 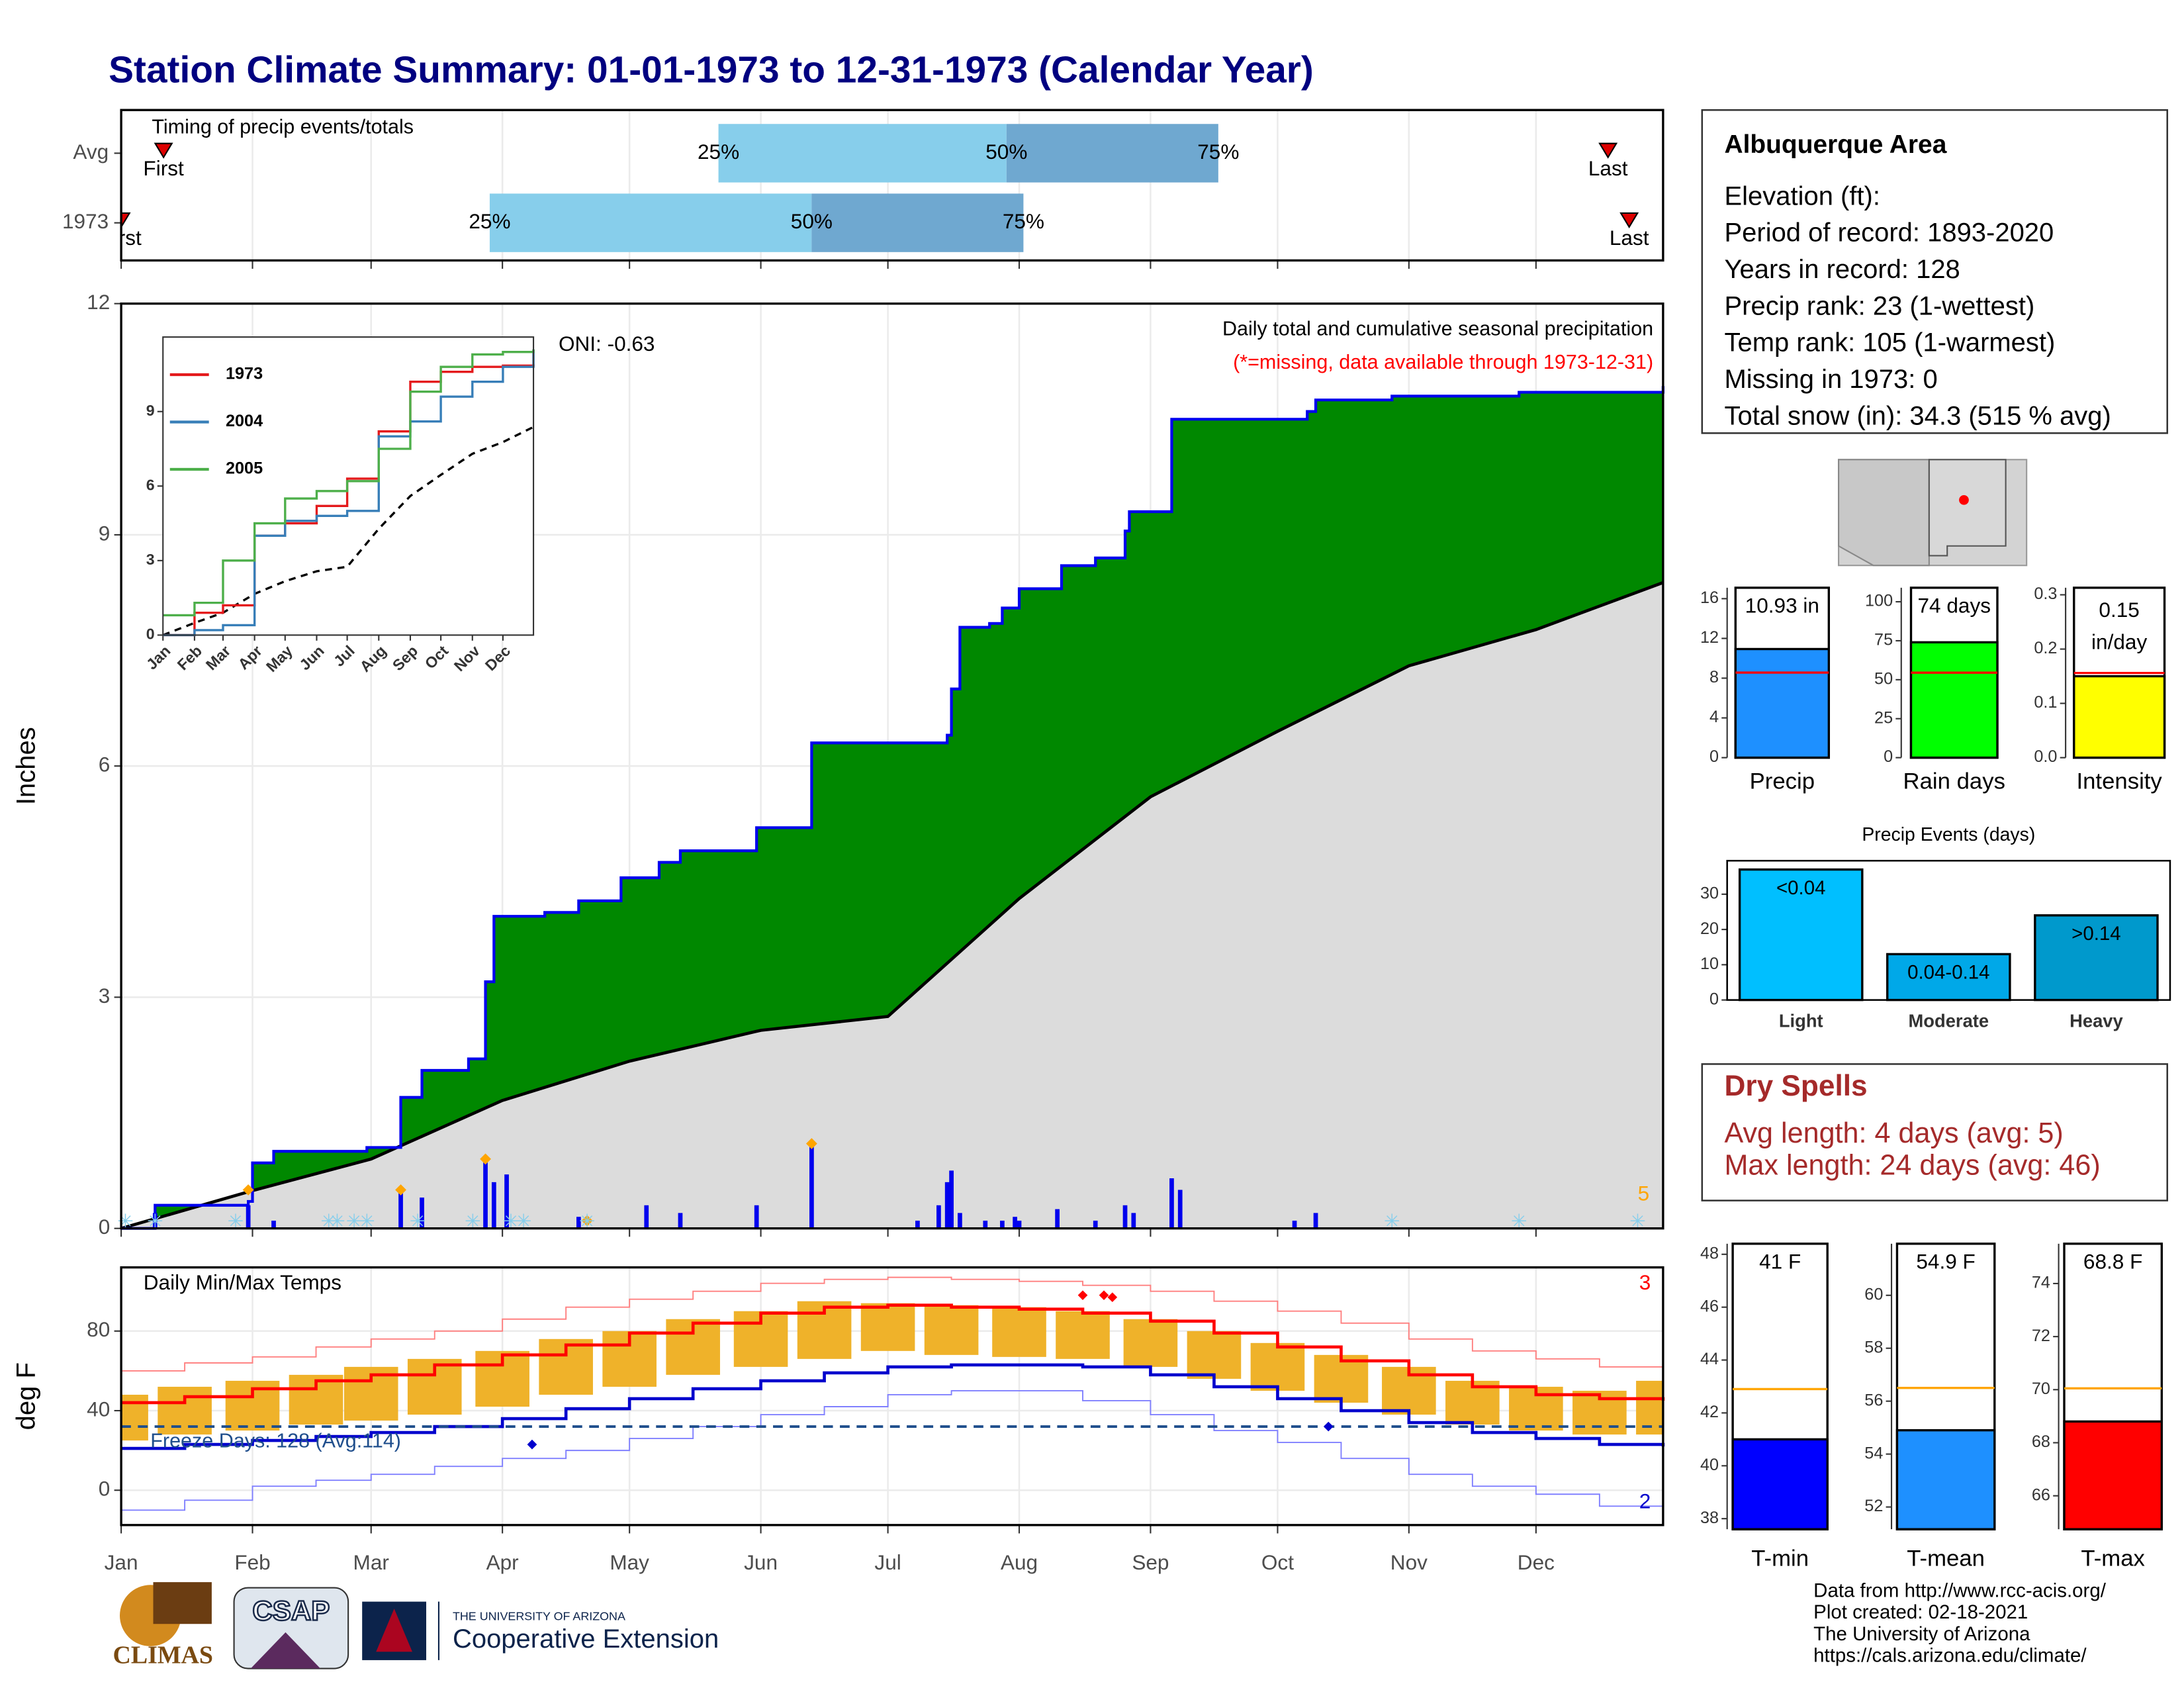 I want to click on x-tick-label: Jul, so click(x=887, y=1562).